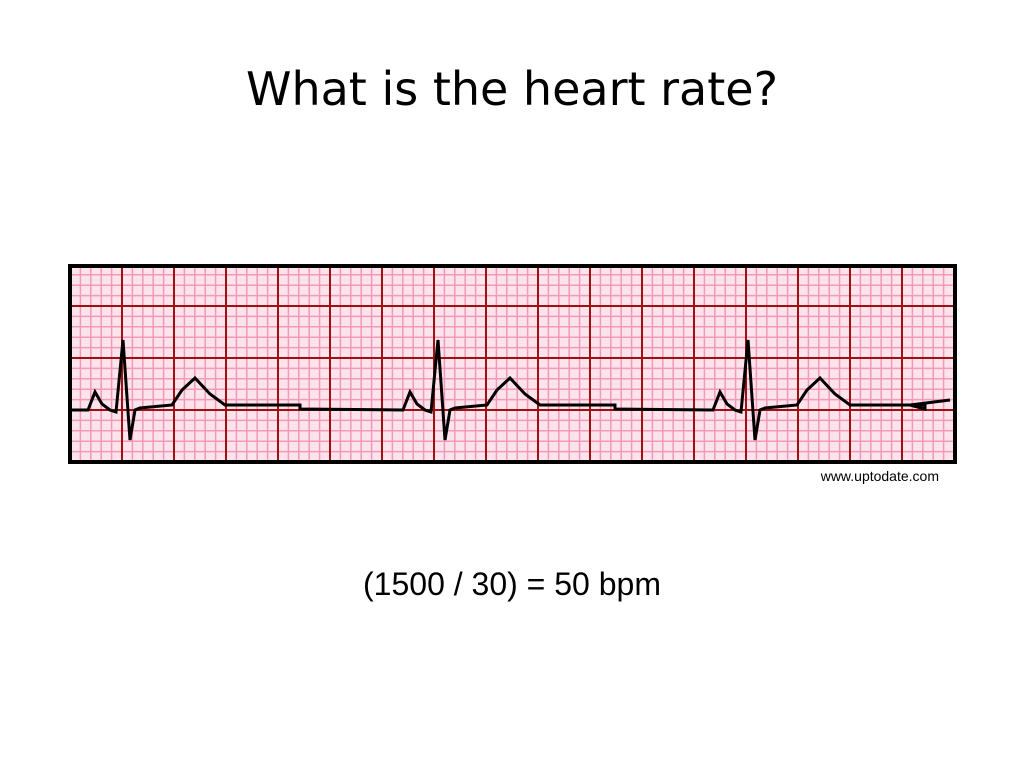 The image size is (1024, 768). What do you see at coordinates (879, 476) in the screenshot?
I see `image-source: www.uptodate.com` at bounding box center [879, 476].